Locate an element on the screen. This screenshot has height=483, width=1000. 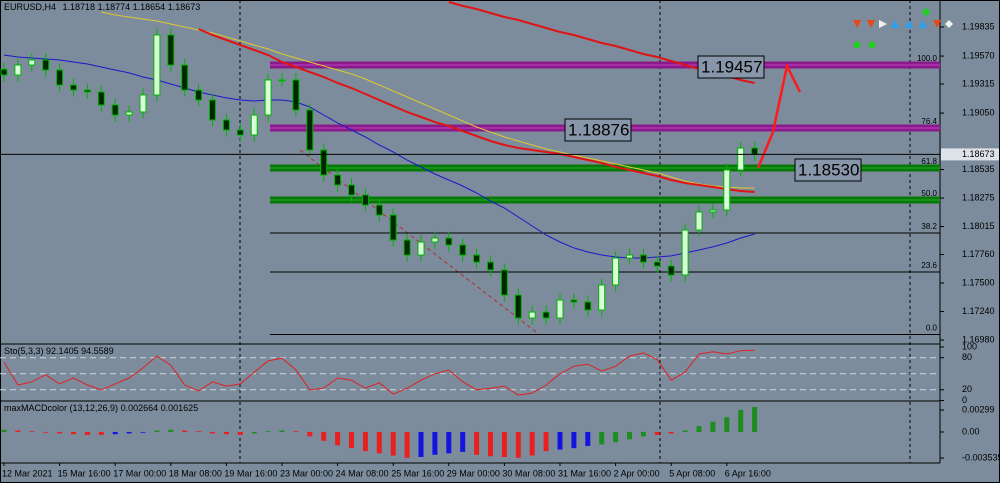
x-tick-label: 25 Mar 16:00 is located at coordinates (417, 473).